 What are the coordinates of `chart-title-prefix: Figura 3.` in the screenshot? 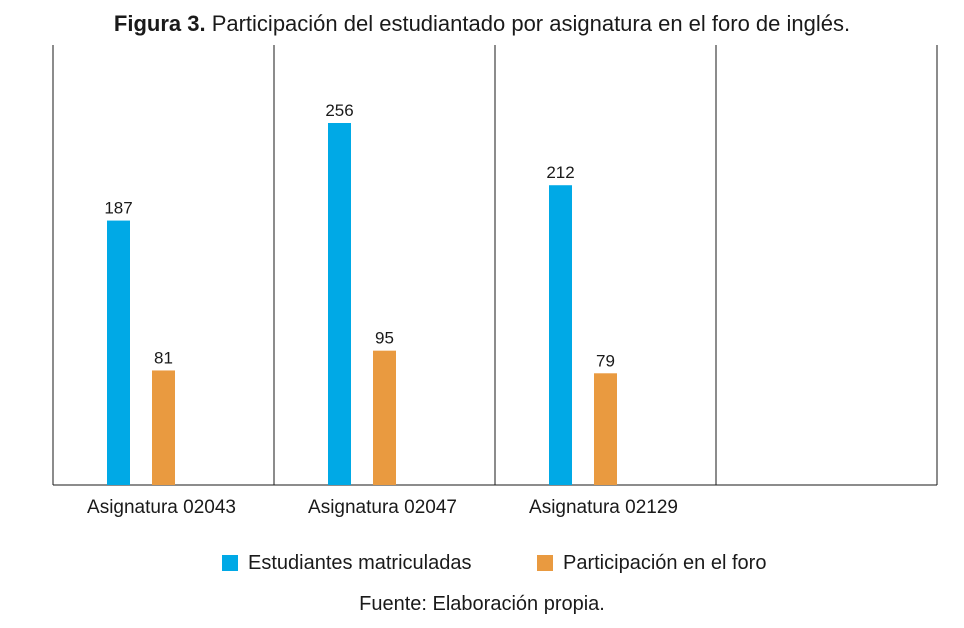 It's located at (159, 23).